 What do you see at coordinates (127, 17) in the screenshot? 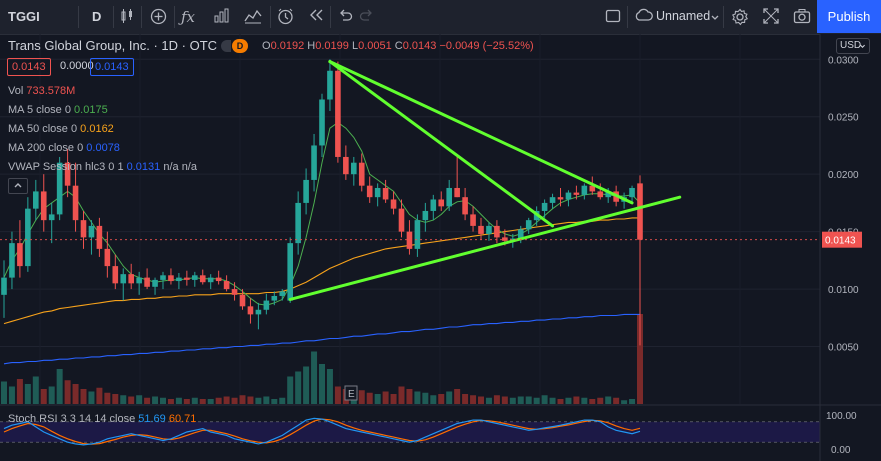
I see `candle-style-icon` at bounding box center [127, 17].